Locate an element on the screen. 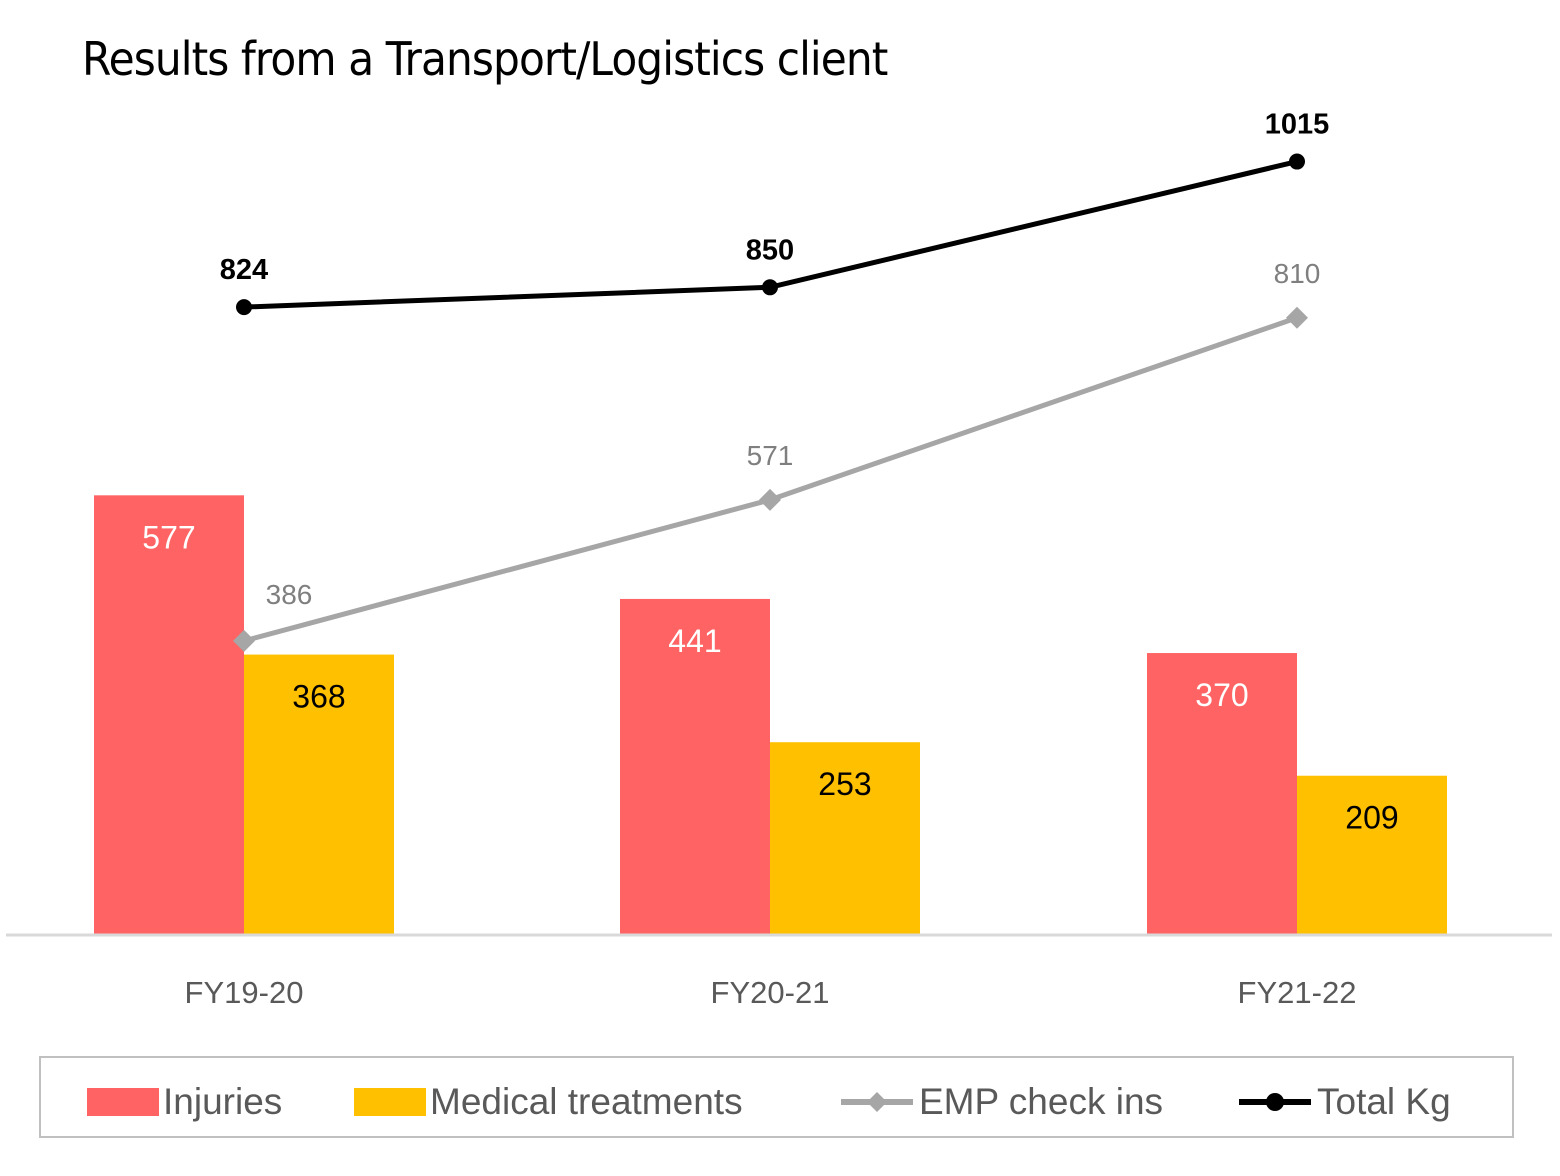 Image resolution: width=1560 pixels, height=1176 pixels. red-square-swatch-icon is located at coordinates (123, 1102).